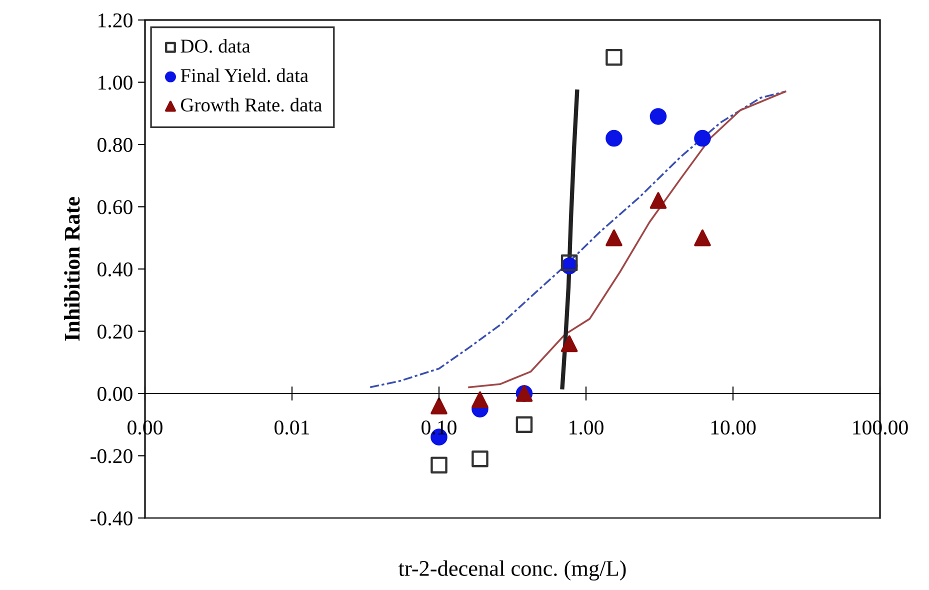  Describe the element at coordinates (587, 427) in the screenshot. I see `x-tick-label: 1.00` at that location.